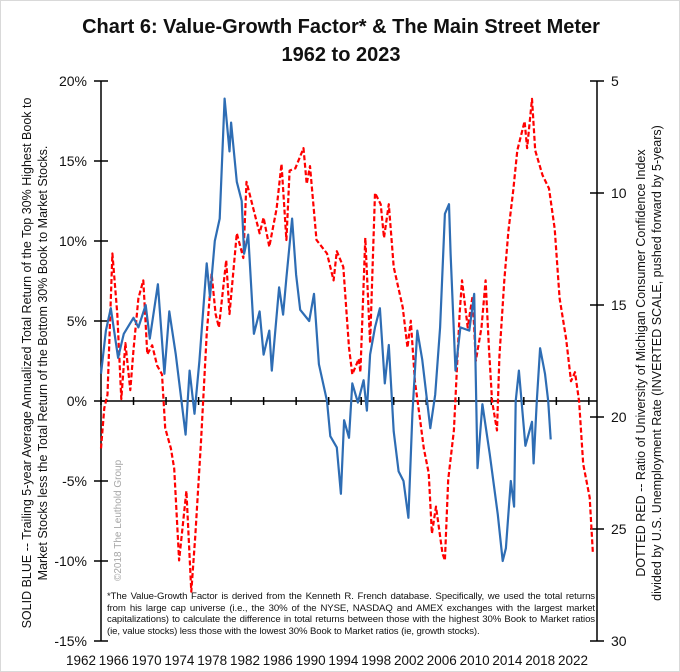 This screenshot has width=680, height=672. What do you see at coordinates (278, 660) in the screenshot?
I see `x-tick-label: 1986` at bounding box center [278, 660].